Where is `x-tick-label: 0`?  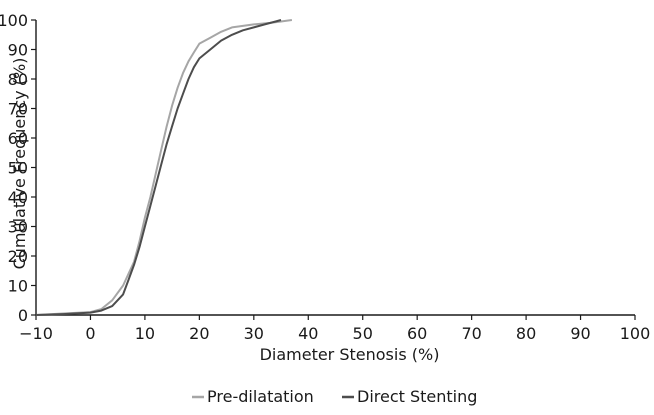
x-tick-label: 0 is located at coordinates (90, 333).